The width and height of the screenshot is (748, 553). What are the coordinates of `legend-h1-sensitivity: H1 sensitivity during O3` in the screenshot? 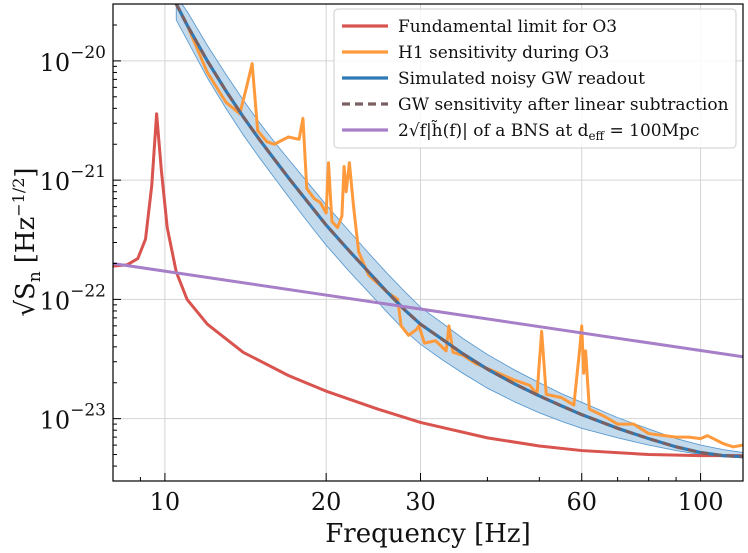 It's located at (475, 53).